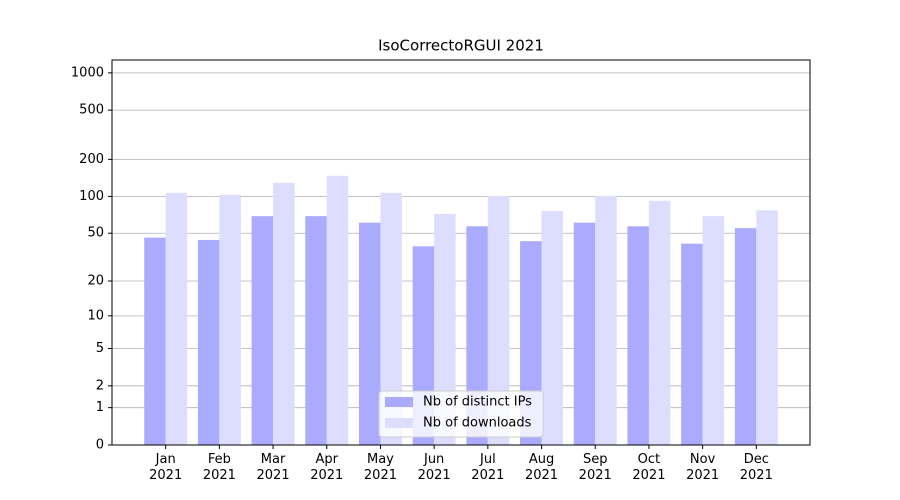 The height and width of the screenshot is (500, 900). I want to click on y-tick-label: 100, so click(91, 196).